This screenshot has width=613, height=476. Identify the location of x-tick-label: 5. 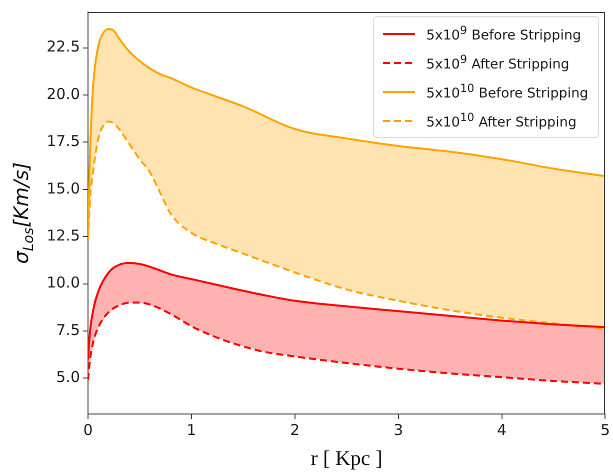
(605, 429).